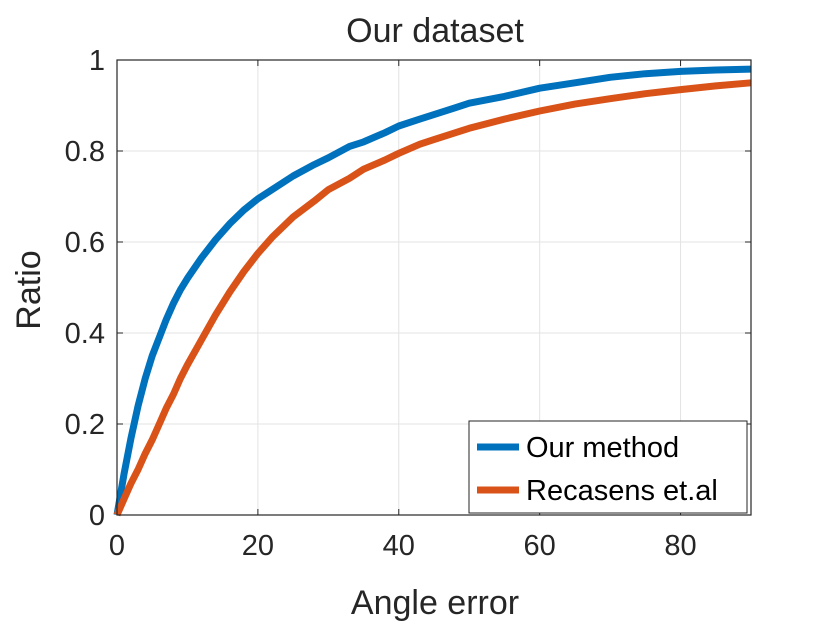 Image resolution: width=830 pixels, height=623 pixels. What do you see at coordinates (602, 448) in the screenshot?
I see `legend-label-1: Our method` at bounding box center [602, 448].